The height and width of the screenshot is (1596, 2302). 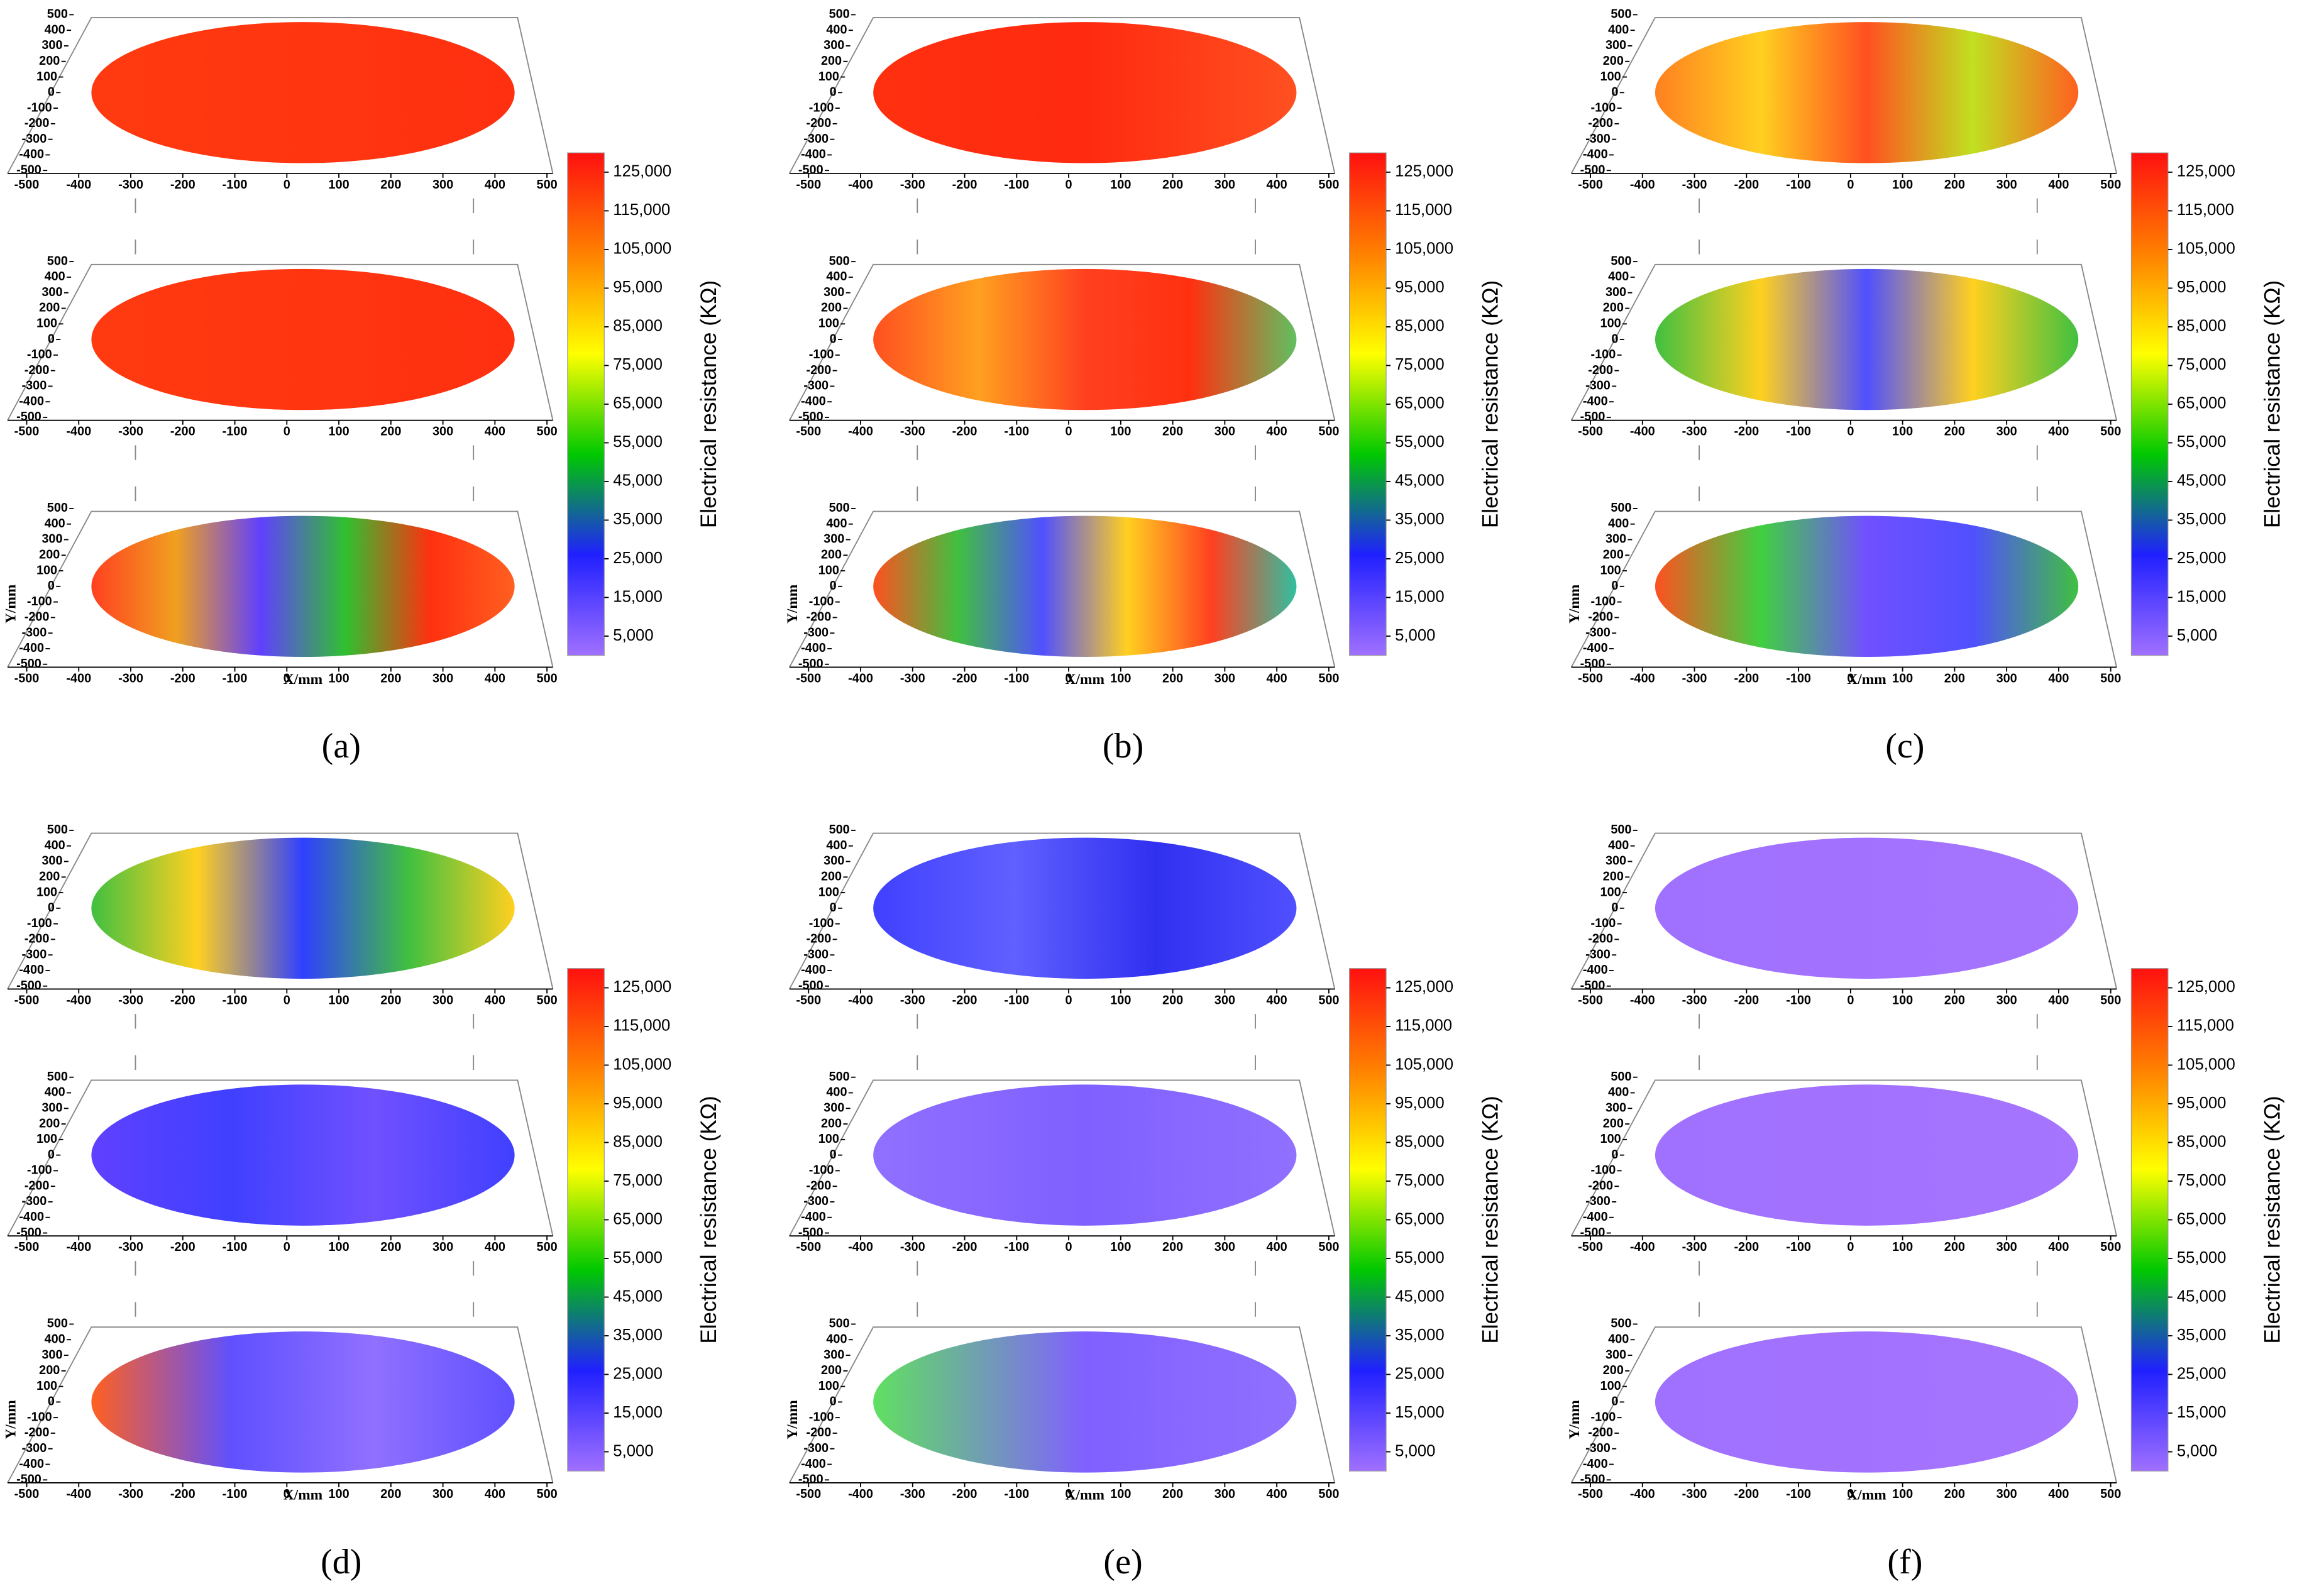 What do you see at coordinates (2202, 1103) in the screenshot?
I see `colorbar-tick-label: 95,000` at bounding box center [2202, 1103].